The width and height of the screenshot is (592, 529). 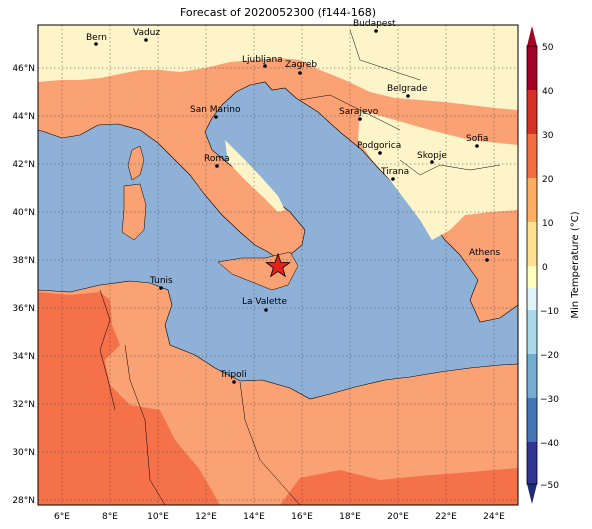 I want to click on colorbar-tick-labels: 50 40 30 20 10 0 −10 −20 −30 −40 −50, so click(x=549, y=267).